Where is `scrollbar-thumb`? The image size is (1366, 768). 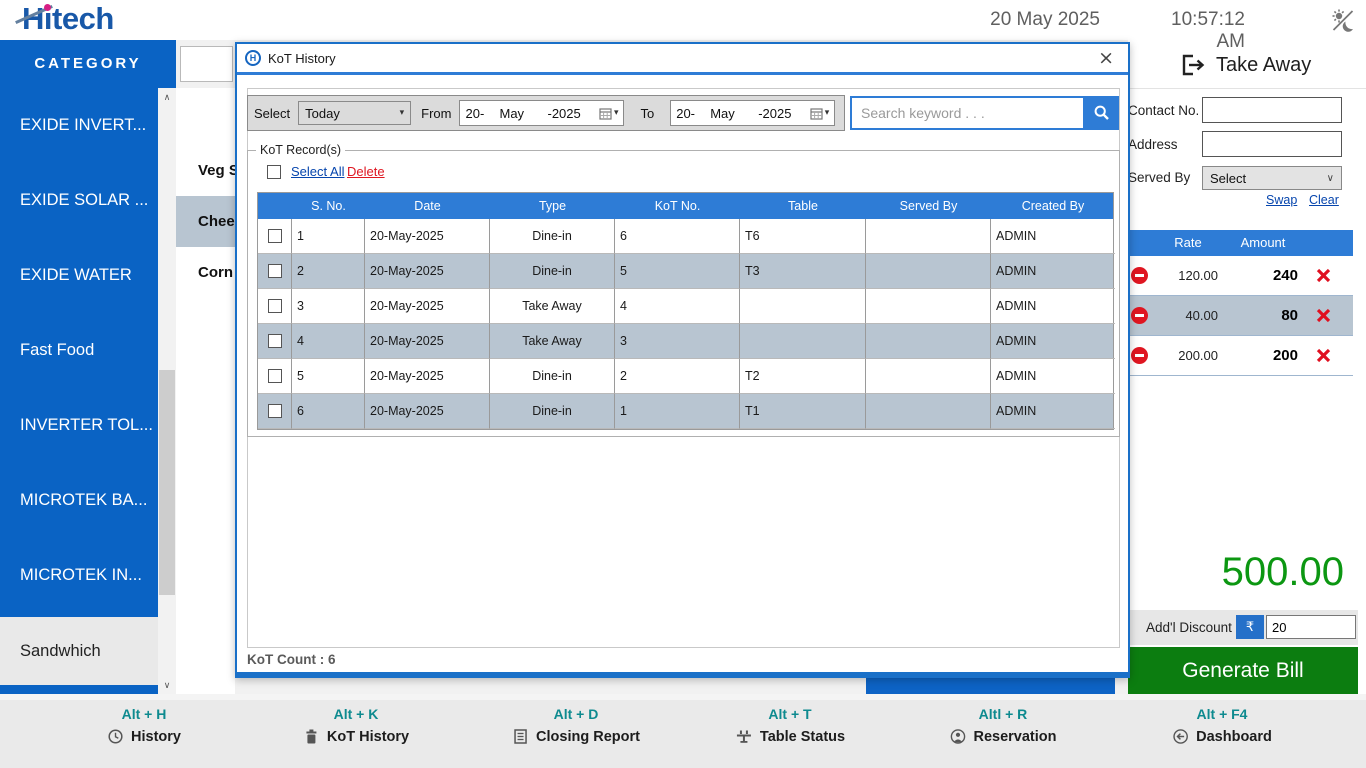 scrollbar-thumb is located at coordinates (167, 482).